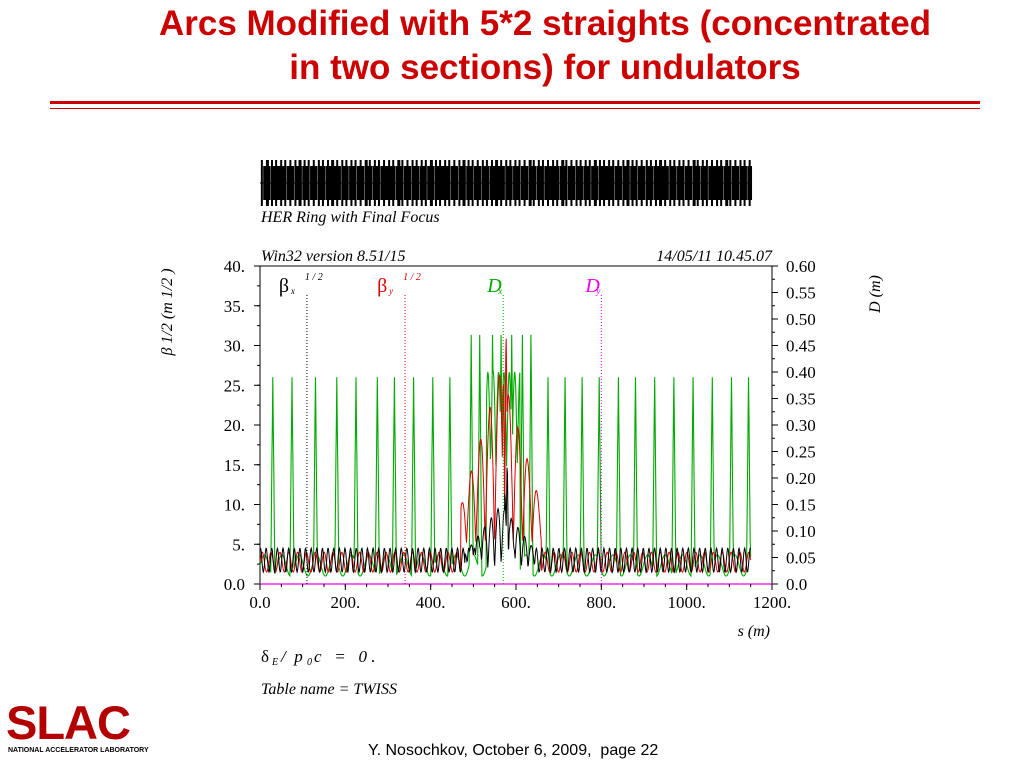  What do you see at coordinates (801, 293) in the screenshot?
I see `y-right-tick-label: 0.55` at bounding box center [801, 293].